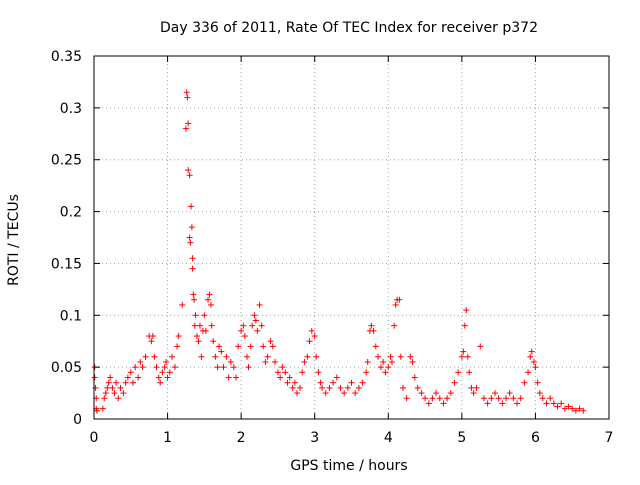 This screenshot has height=485, width=640. Describe the element at coordinates (14, 240) in the screenshot. I see `y-axis-label: ROTI / TECUs` at that location.